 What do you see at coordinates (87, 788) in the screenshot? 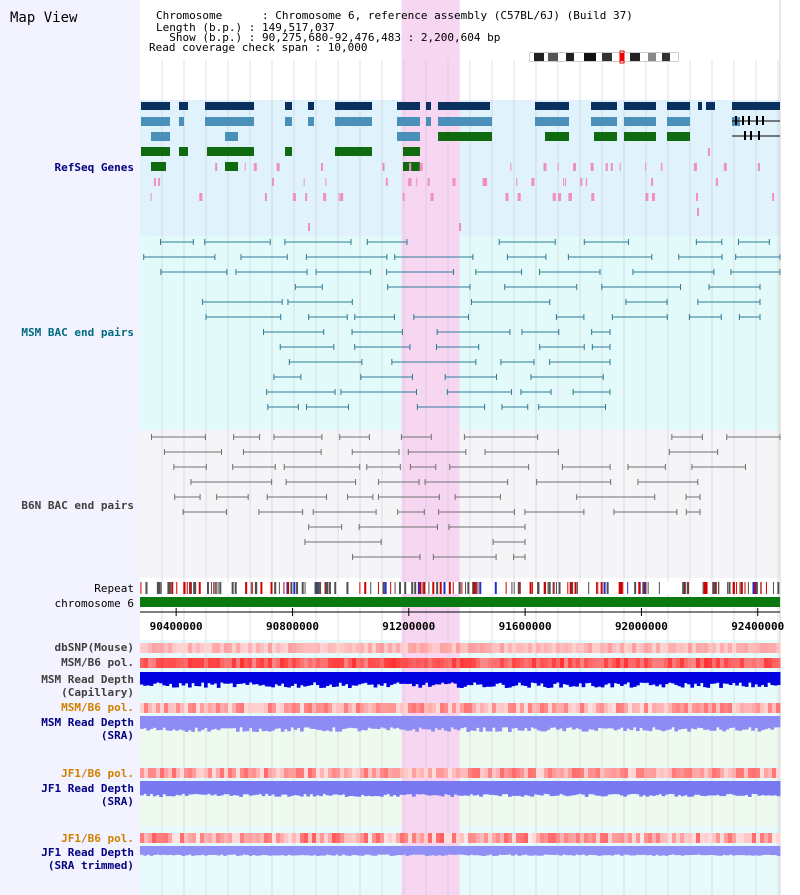
I see `track-label-jf1-depth-sra: JF1 Read Depth` at bounding box center [87, 788].